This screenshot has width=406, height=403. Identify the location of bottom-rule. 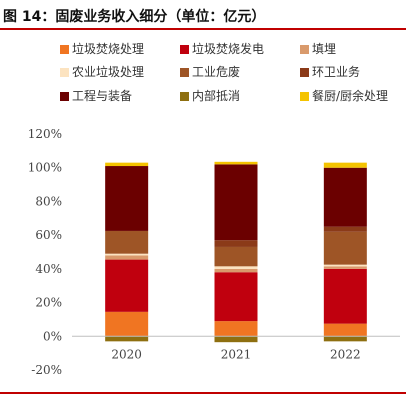
(203, 393).